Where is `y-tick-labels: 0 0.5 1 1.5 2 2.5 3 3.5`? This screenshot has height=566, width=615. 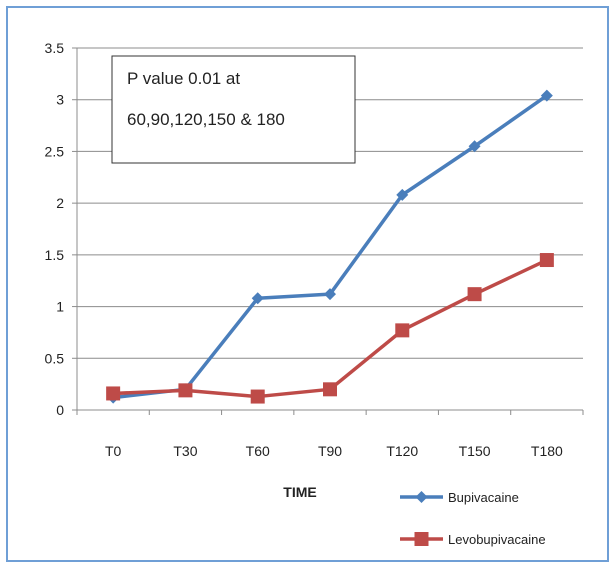
y-tick-labels: 0 0.5 1 1.5 2 2.5 3 3.5 is located at coordinates (55, 229).